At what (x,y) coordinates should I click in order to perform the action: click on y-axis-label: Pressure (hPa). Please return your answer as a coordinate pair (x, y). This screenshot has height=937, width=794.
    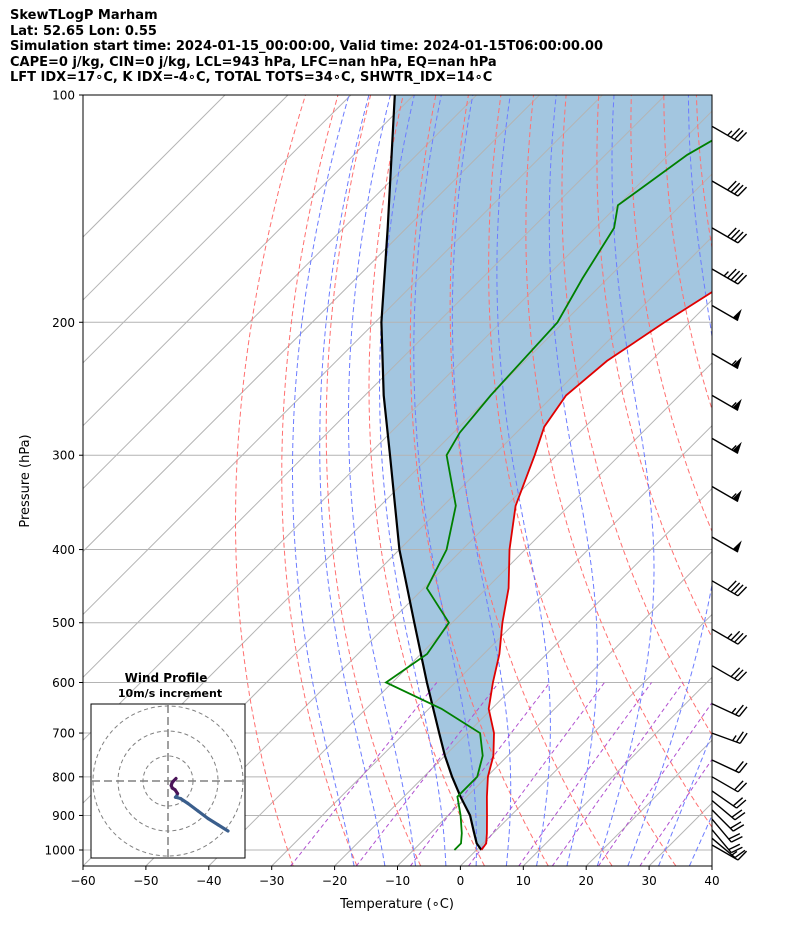
    Looking at the image, I should click on (25, 480).